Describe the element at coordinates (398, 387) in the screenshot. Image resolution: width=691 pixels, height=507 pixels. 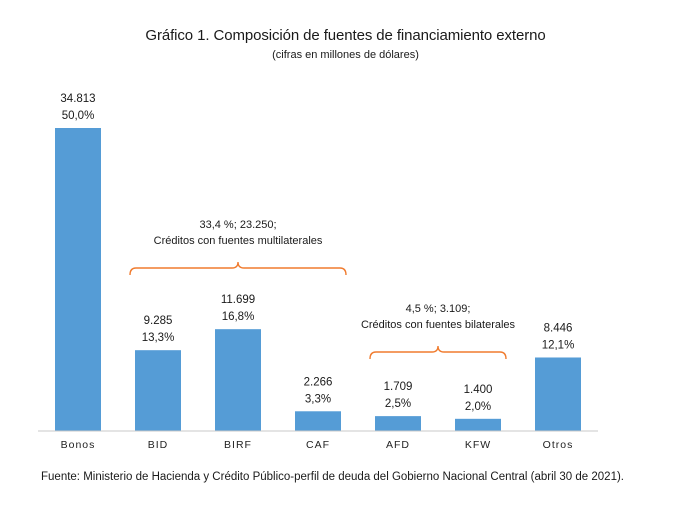
I see `value-label-afd: 1.709` at that location.